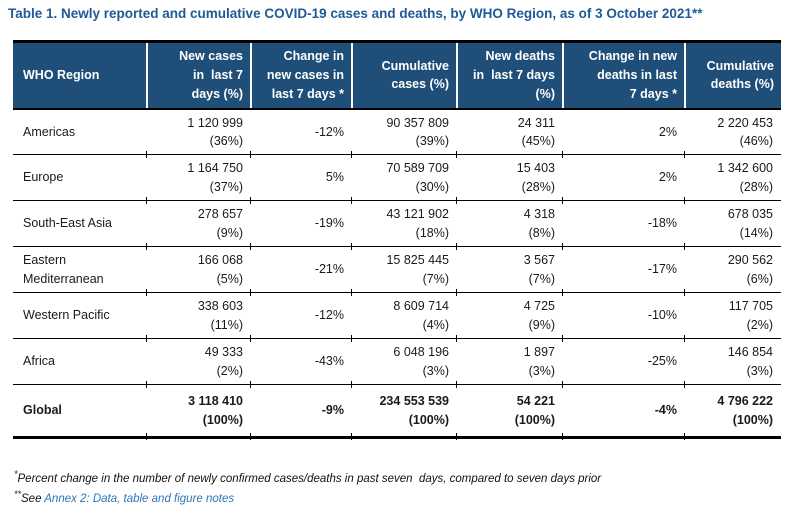 This screenshot has width=796, height=517. What do you see at coordinates (198, 225) in the screenshot?
I see `new-cases-cell: 278 657 (9%)` at bounding box center [198, 225].